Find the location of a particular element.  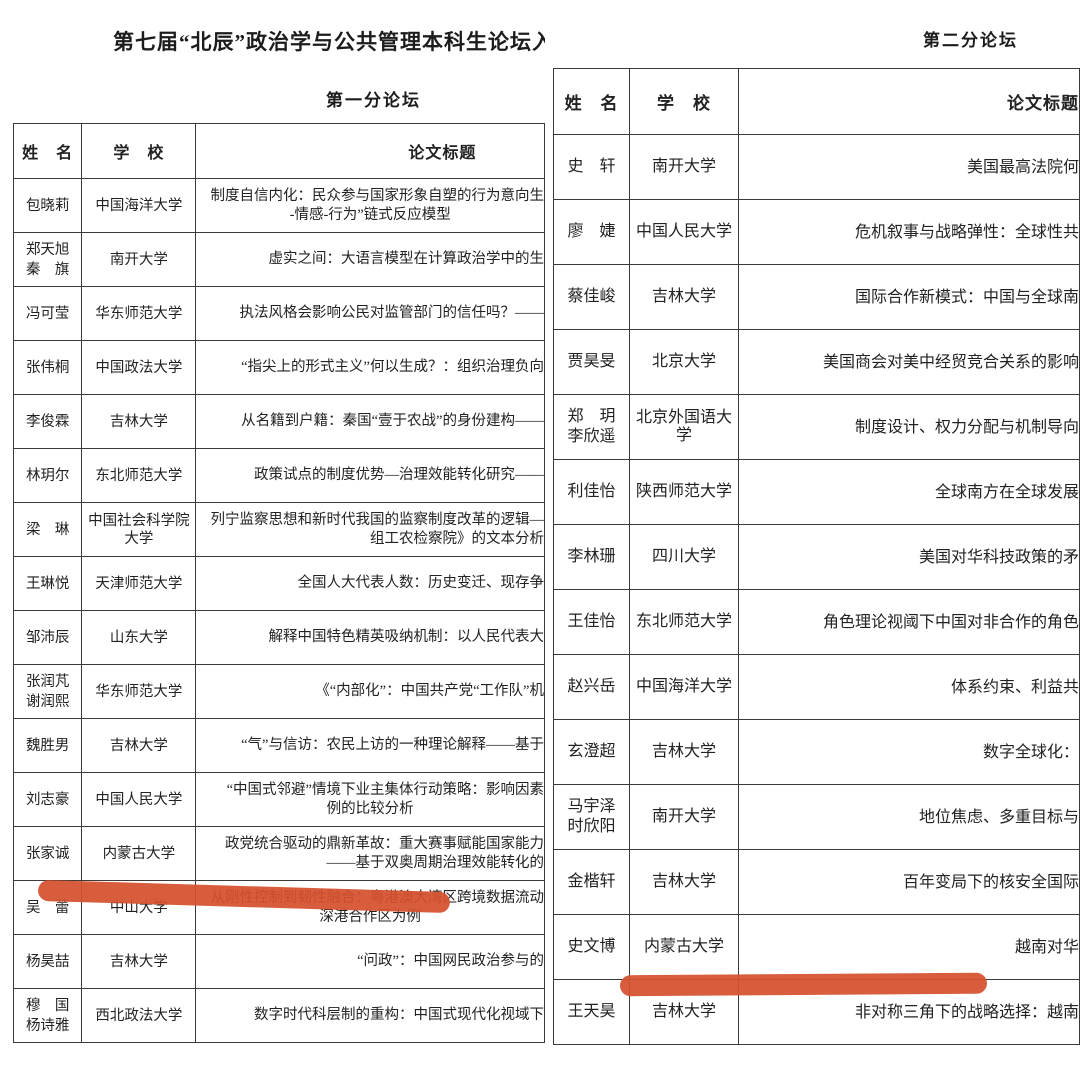

paper-title-cell: 制度自信内化：民众参与国家形象自塑的行为意向生 -情感-行为”链式反应模型 is located at coordinates (370, 205).